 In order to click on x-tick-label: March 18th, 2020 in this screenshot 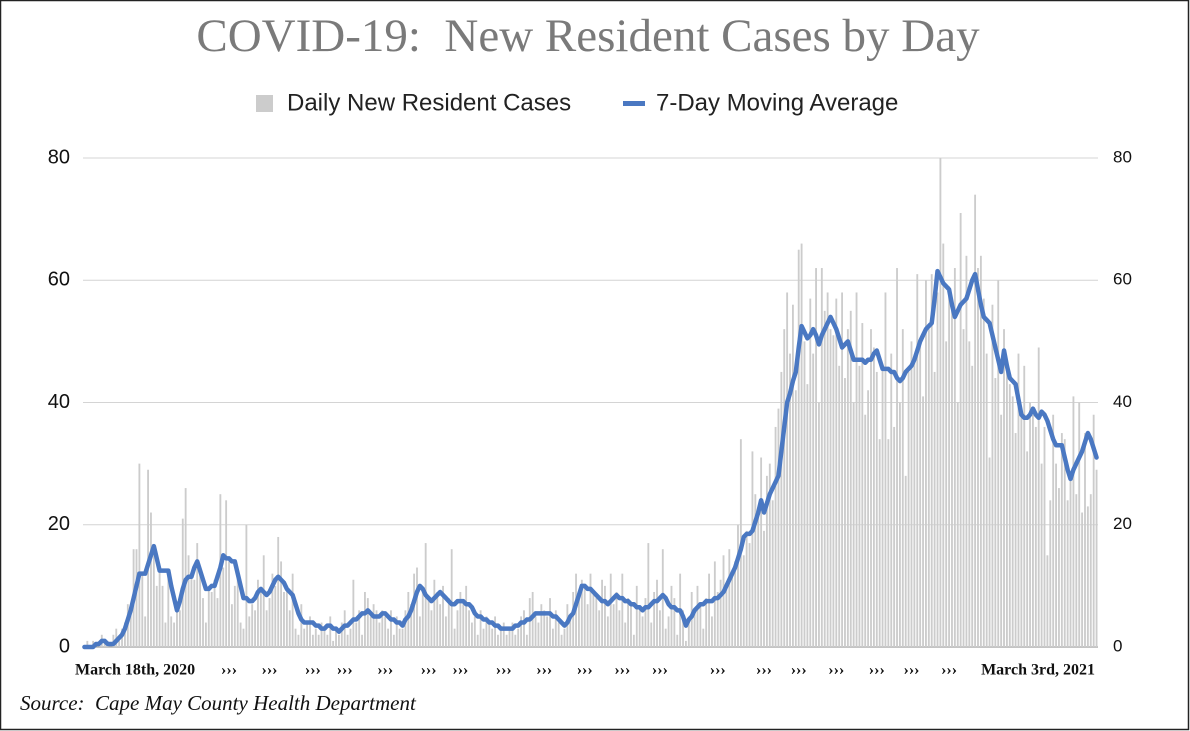, I will do `click(135, 670)`.